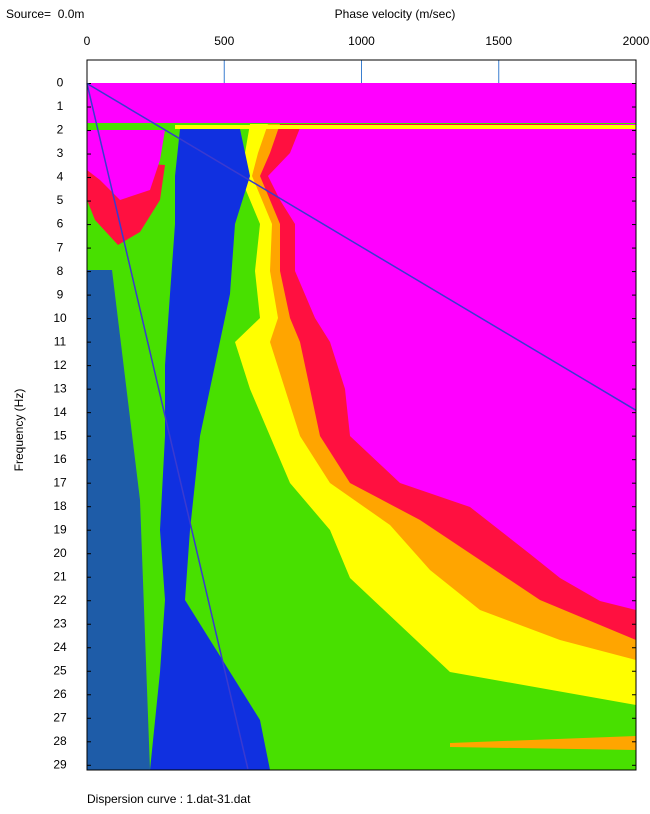  What do you see at coordinates (60, 623) in the screenshot?
I see `y-tick-label: 23` at bounding box center [60, 623].